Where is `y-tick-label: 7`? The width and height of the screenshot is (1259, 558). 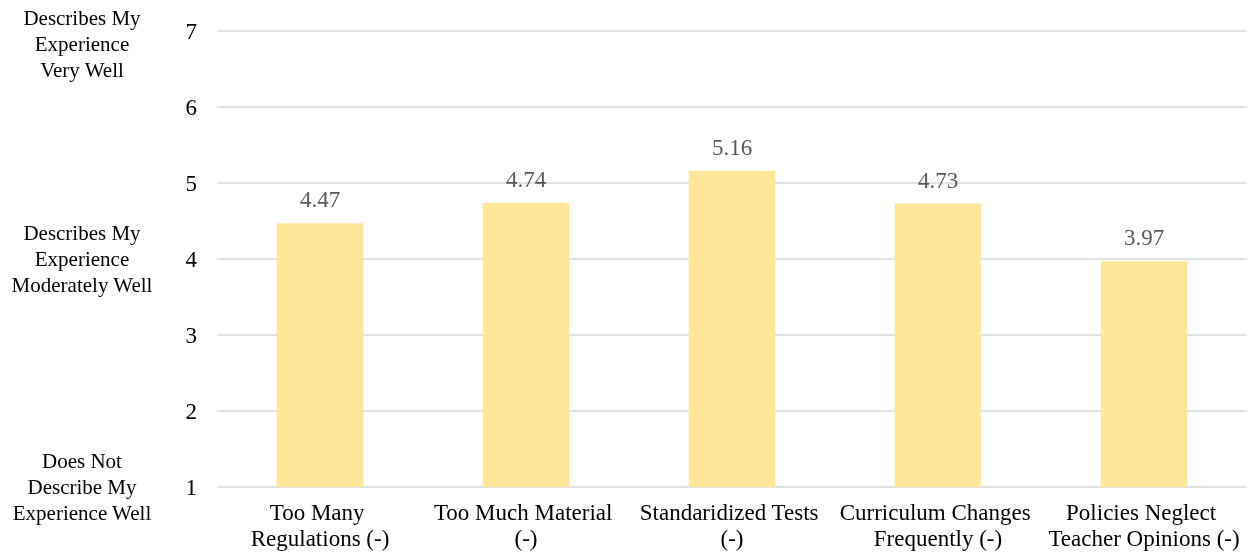 y-tick-label: 7 is located at coordinates (191, 31).